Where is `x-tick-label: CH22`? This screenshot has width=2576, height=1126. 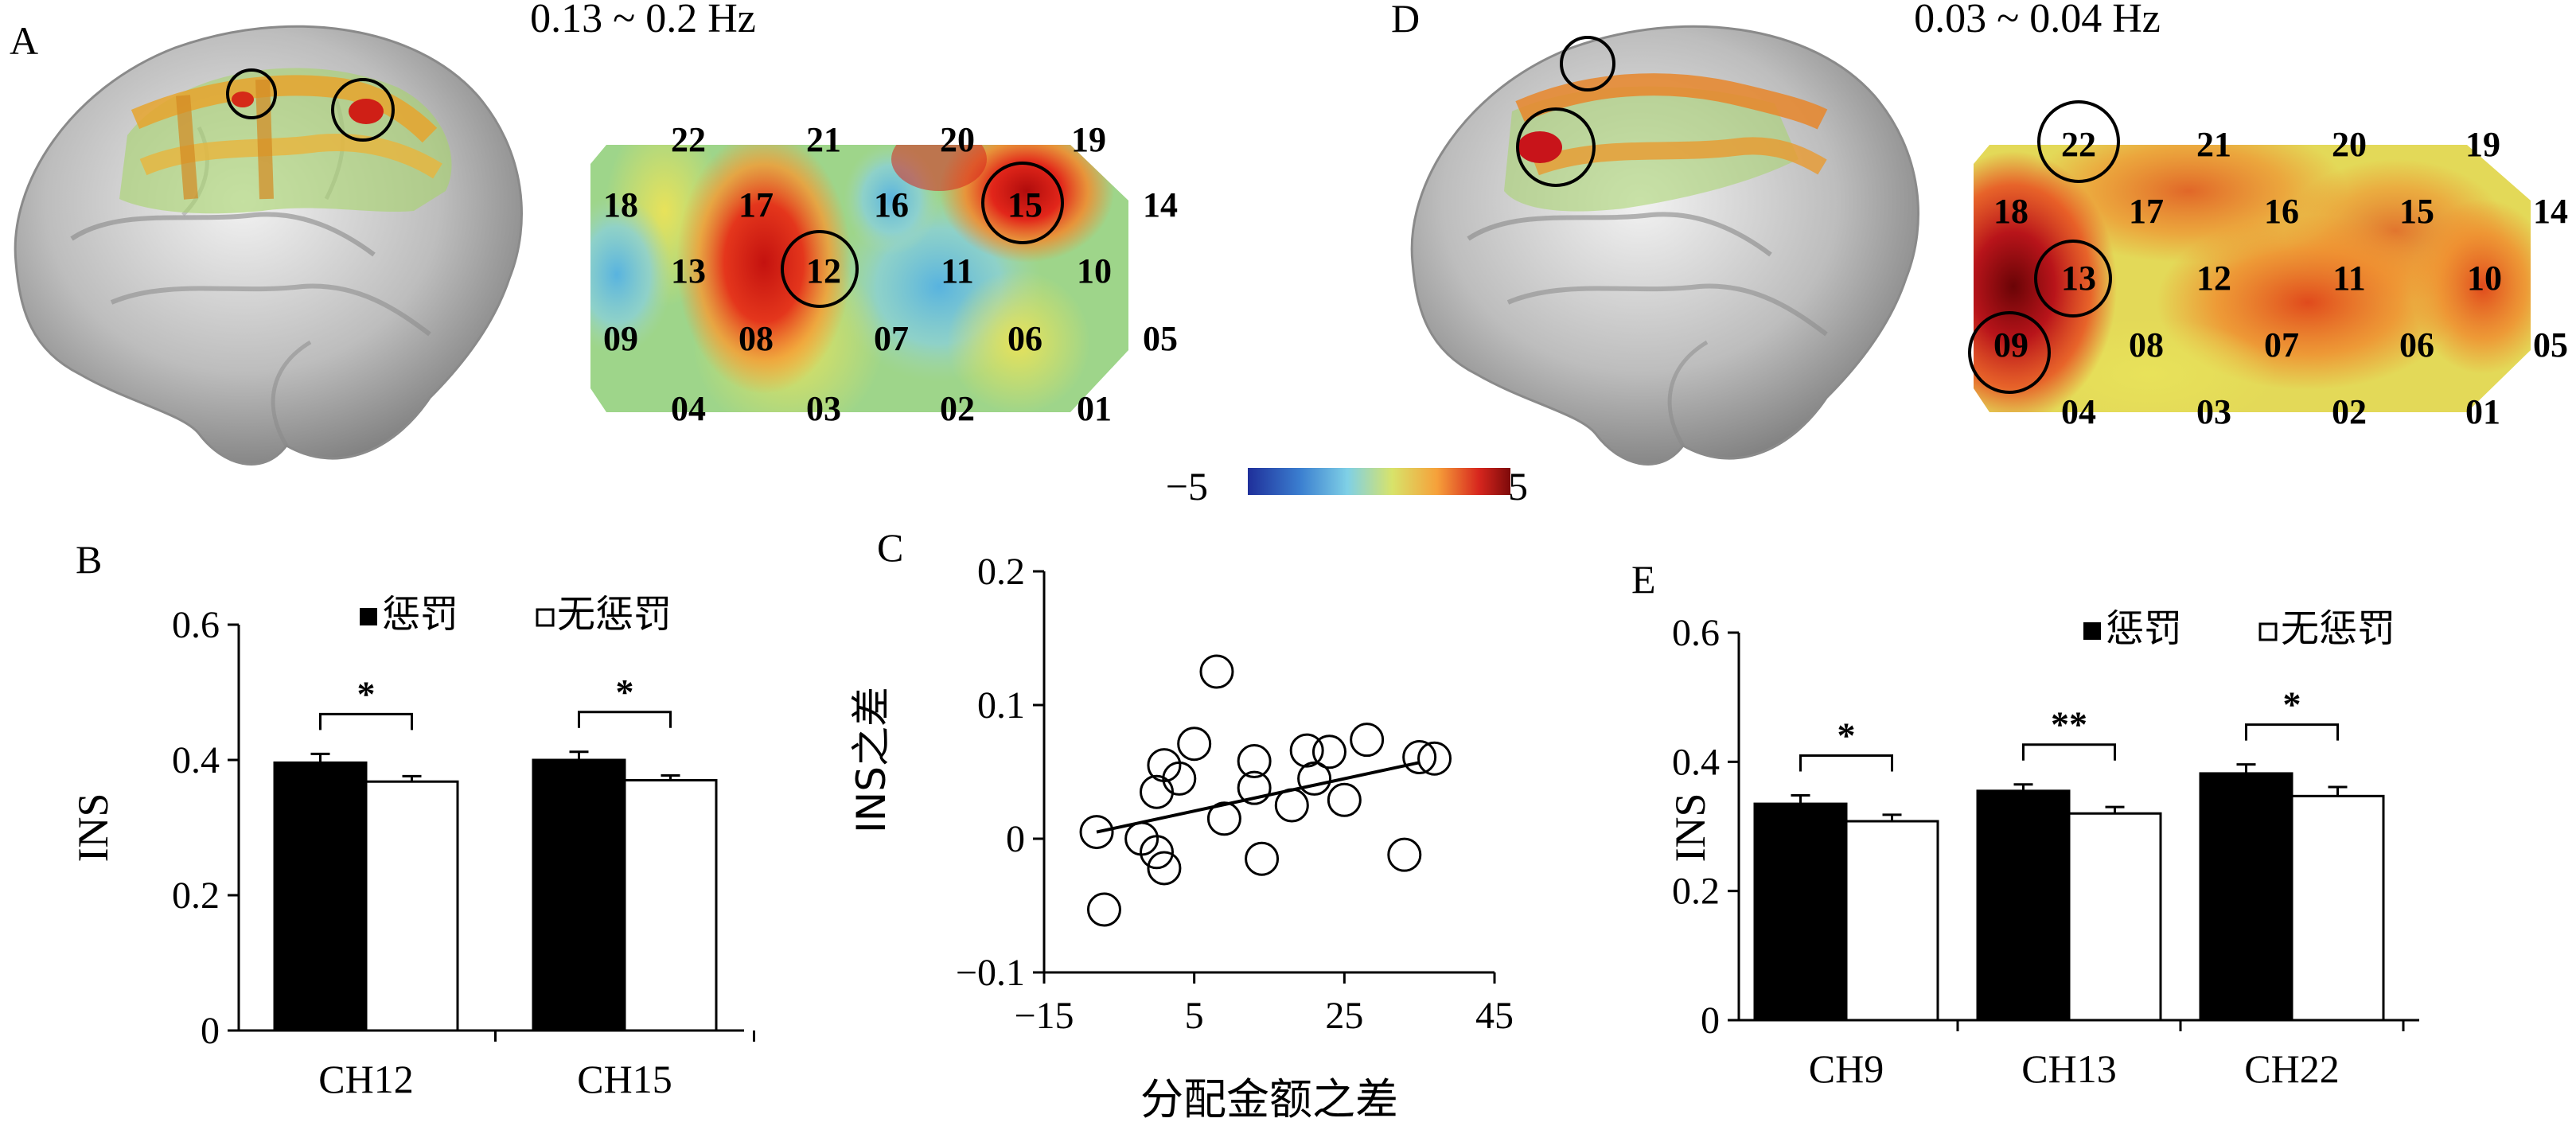 x-tick-label: CH22 is located at coordinates (2291, 1068).